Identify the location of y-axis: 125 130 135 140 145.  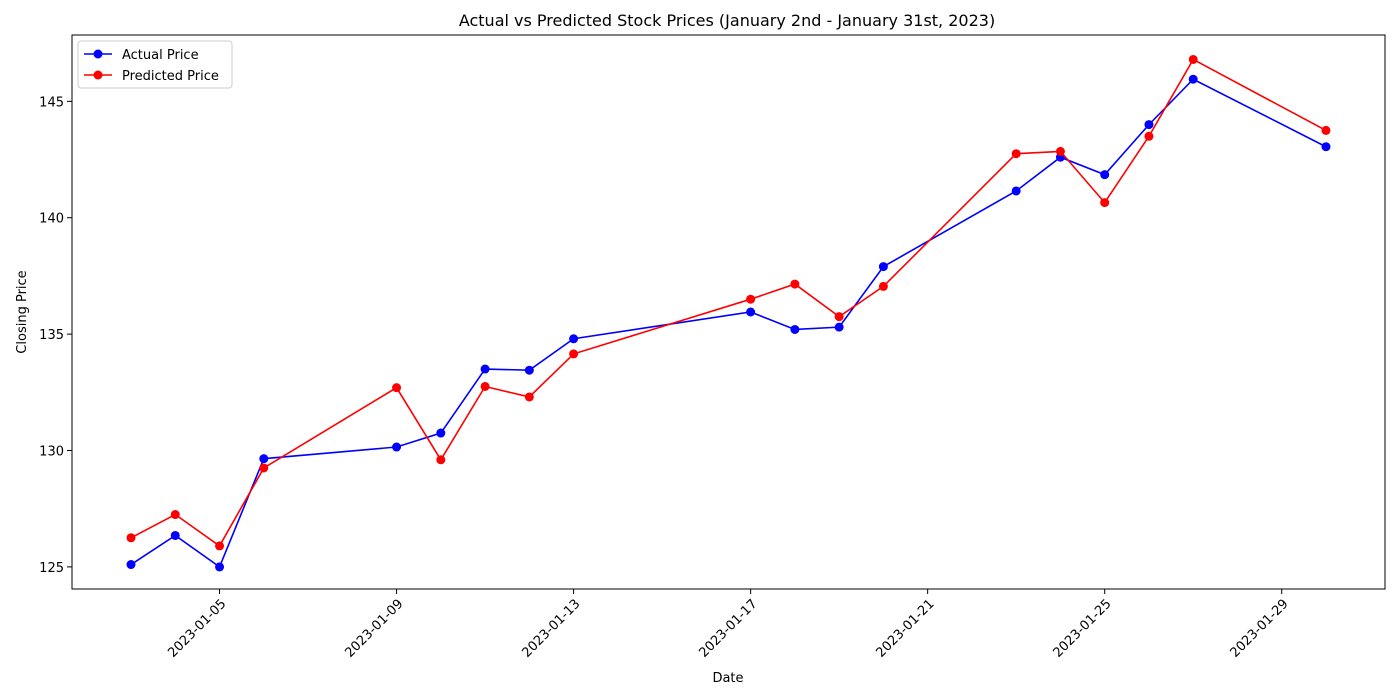
(55, 335).